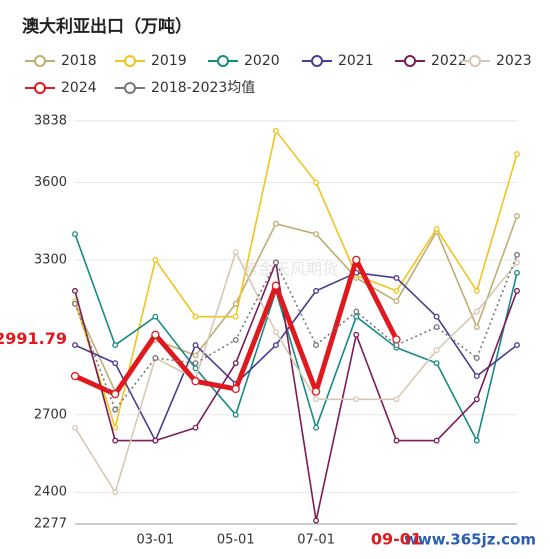 The image size is (550, 559). I want to click on legend-label: 2018, so click(79, 61).